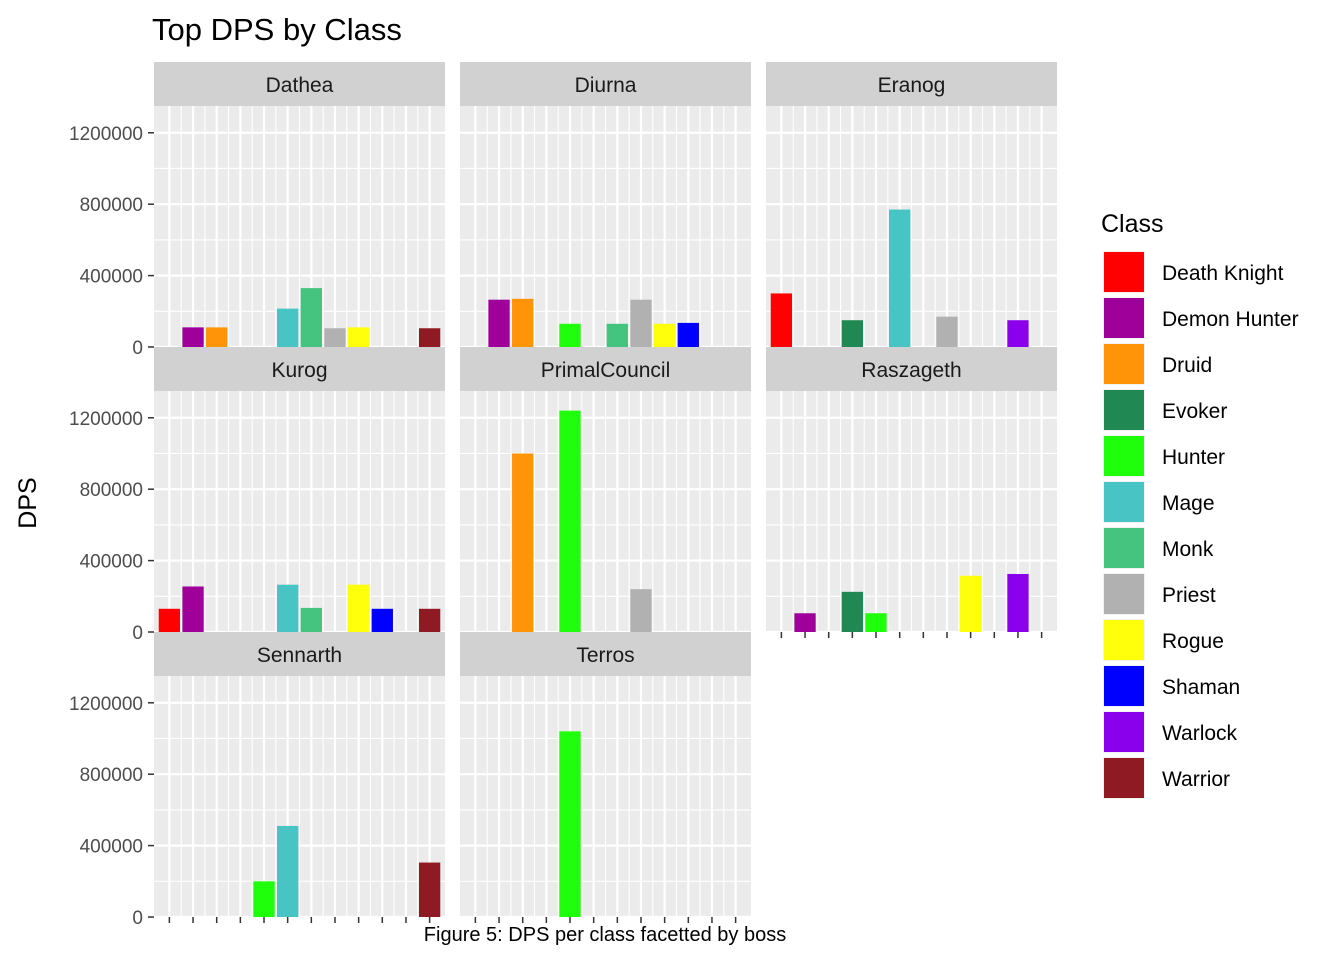 Image resolution: width=1344 pixels, height=965 pixels. Describe the element at coordinates (311, 317) in the screenshot. I see `bar-dathea-monk` at that location.